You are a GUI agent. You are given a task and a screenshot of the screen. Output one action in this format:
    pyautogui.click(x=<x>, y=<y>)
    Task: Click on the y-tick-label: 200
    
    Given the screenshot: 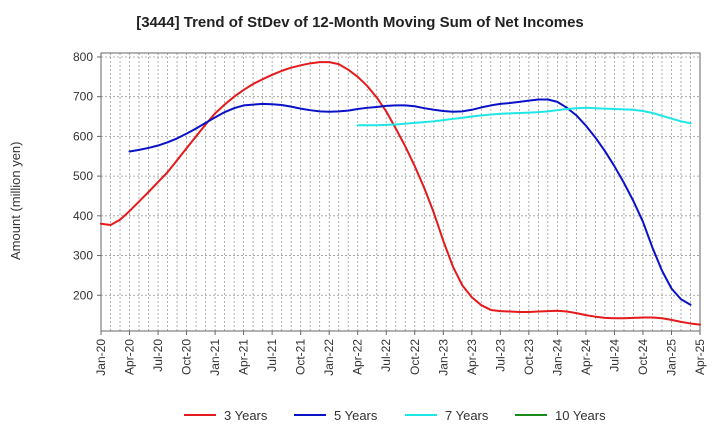 What is the action you would take?
    pyautogui.click(x=83, y=295)
    